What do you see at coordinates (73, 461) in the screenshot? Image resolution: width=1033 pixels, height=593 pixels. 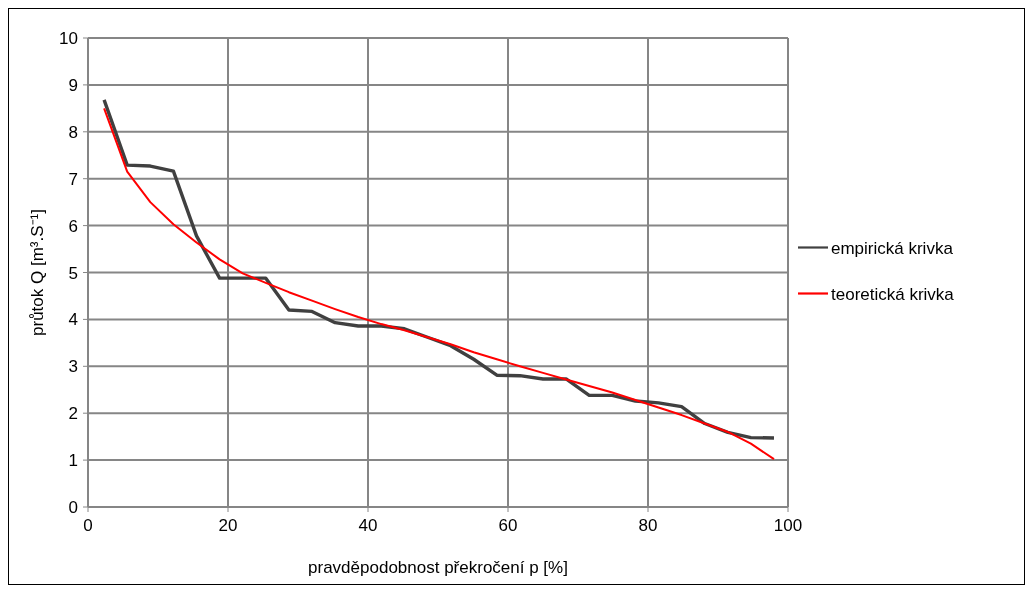 I see `y-tick-label: 1` at bounding box center [73, 461].